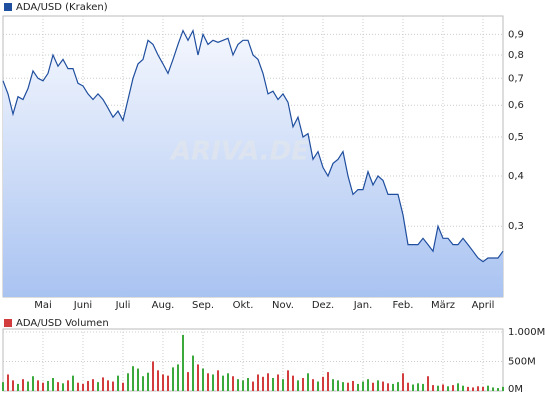  I want to click on legend-label: ADA/USD (Kraken), so click(62, 7).